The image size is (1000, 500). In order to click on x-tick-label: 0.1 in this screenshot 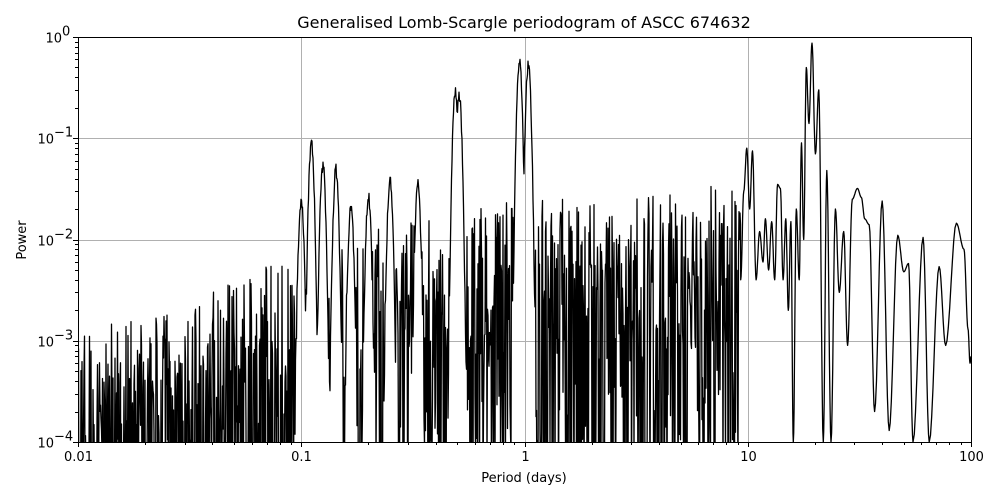, I will do `click(301, 457)`.